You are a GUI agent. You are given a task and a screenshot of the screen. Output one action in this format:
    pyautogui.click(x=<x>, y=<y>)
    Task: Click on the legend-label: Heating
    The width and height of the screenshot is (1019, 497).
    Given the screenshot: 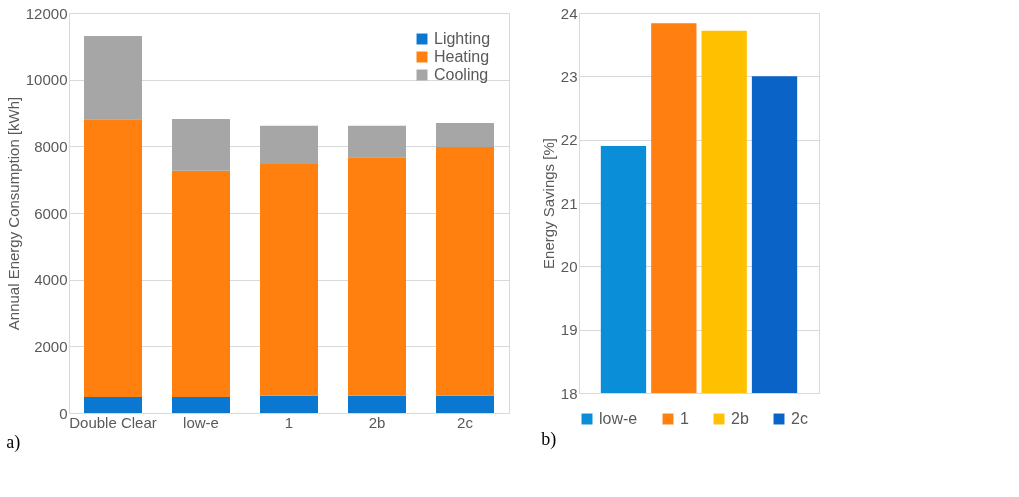 What is the action you would take?
    pyautogui.click(x=462, y=56)
    